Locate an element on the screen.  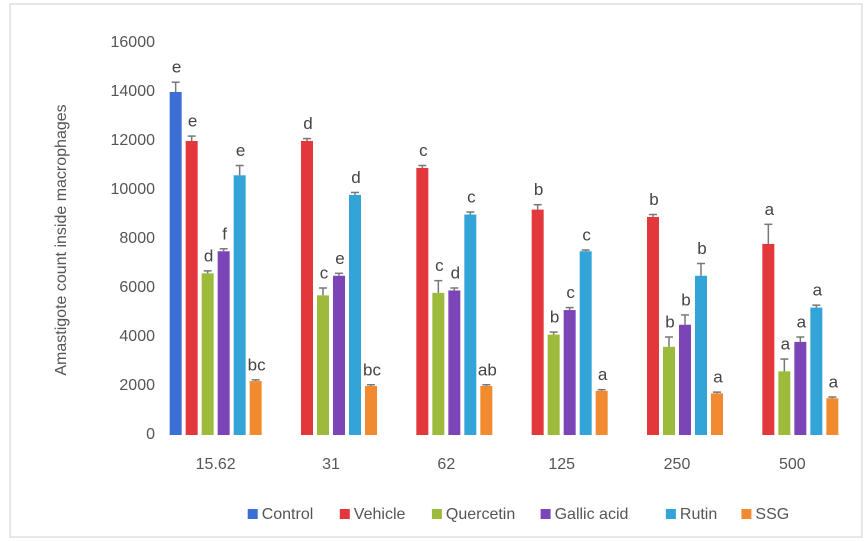
legend-label: Gallic acid is located at coordinates (592, 514).